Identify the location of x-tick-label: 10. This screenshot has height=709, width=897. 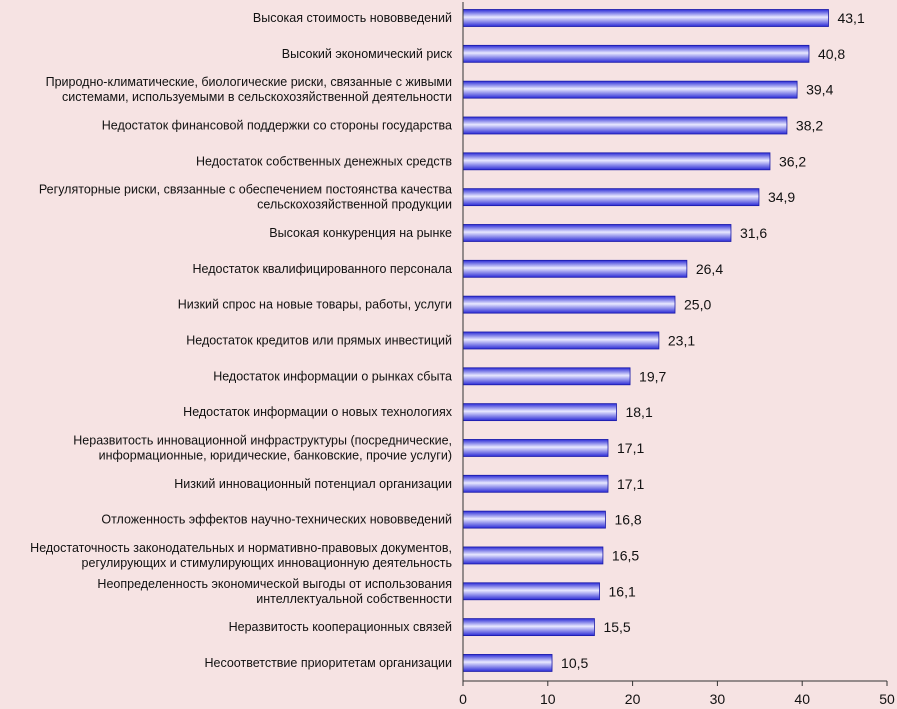
(548, 699).